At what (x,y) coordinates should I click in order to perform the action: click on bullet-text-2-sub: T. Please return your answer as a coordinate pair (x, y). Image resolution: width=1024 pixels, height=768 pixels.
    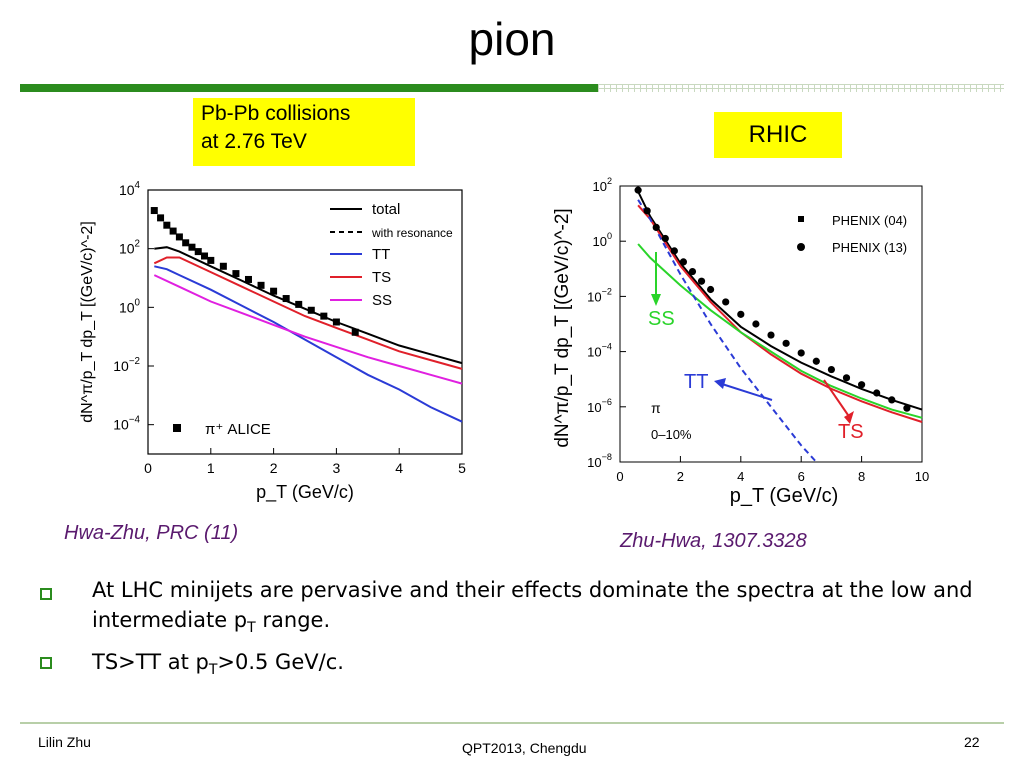
    Looking at the image, I should click on (213, 670).